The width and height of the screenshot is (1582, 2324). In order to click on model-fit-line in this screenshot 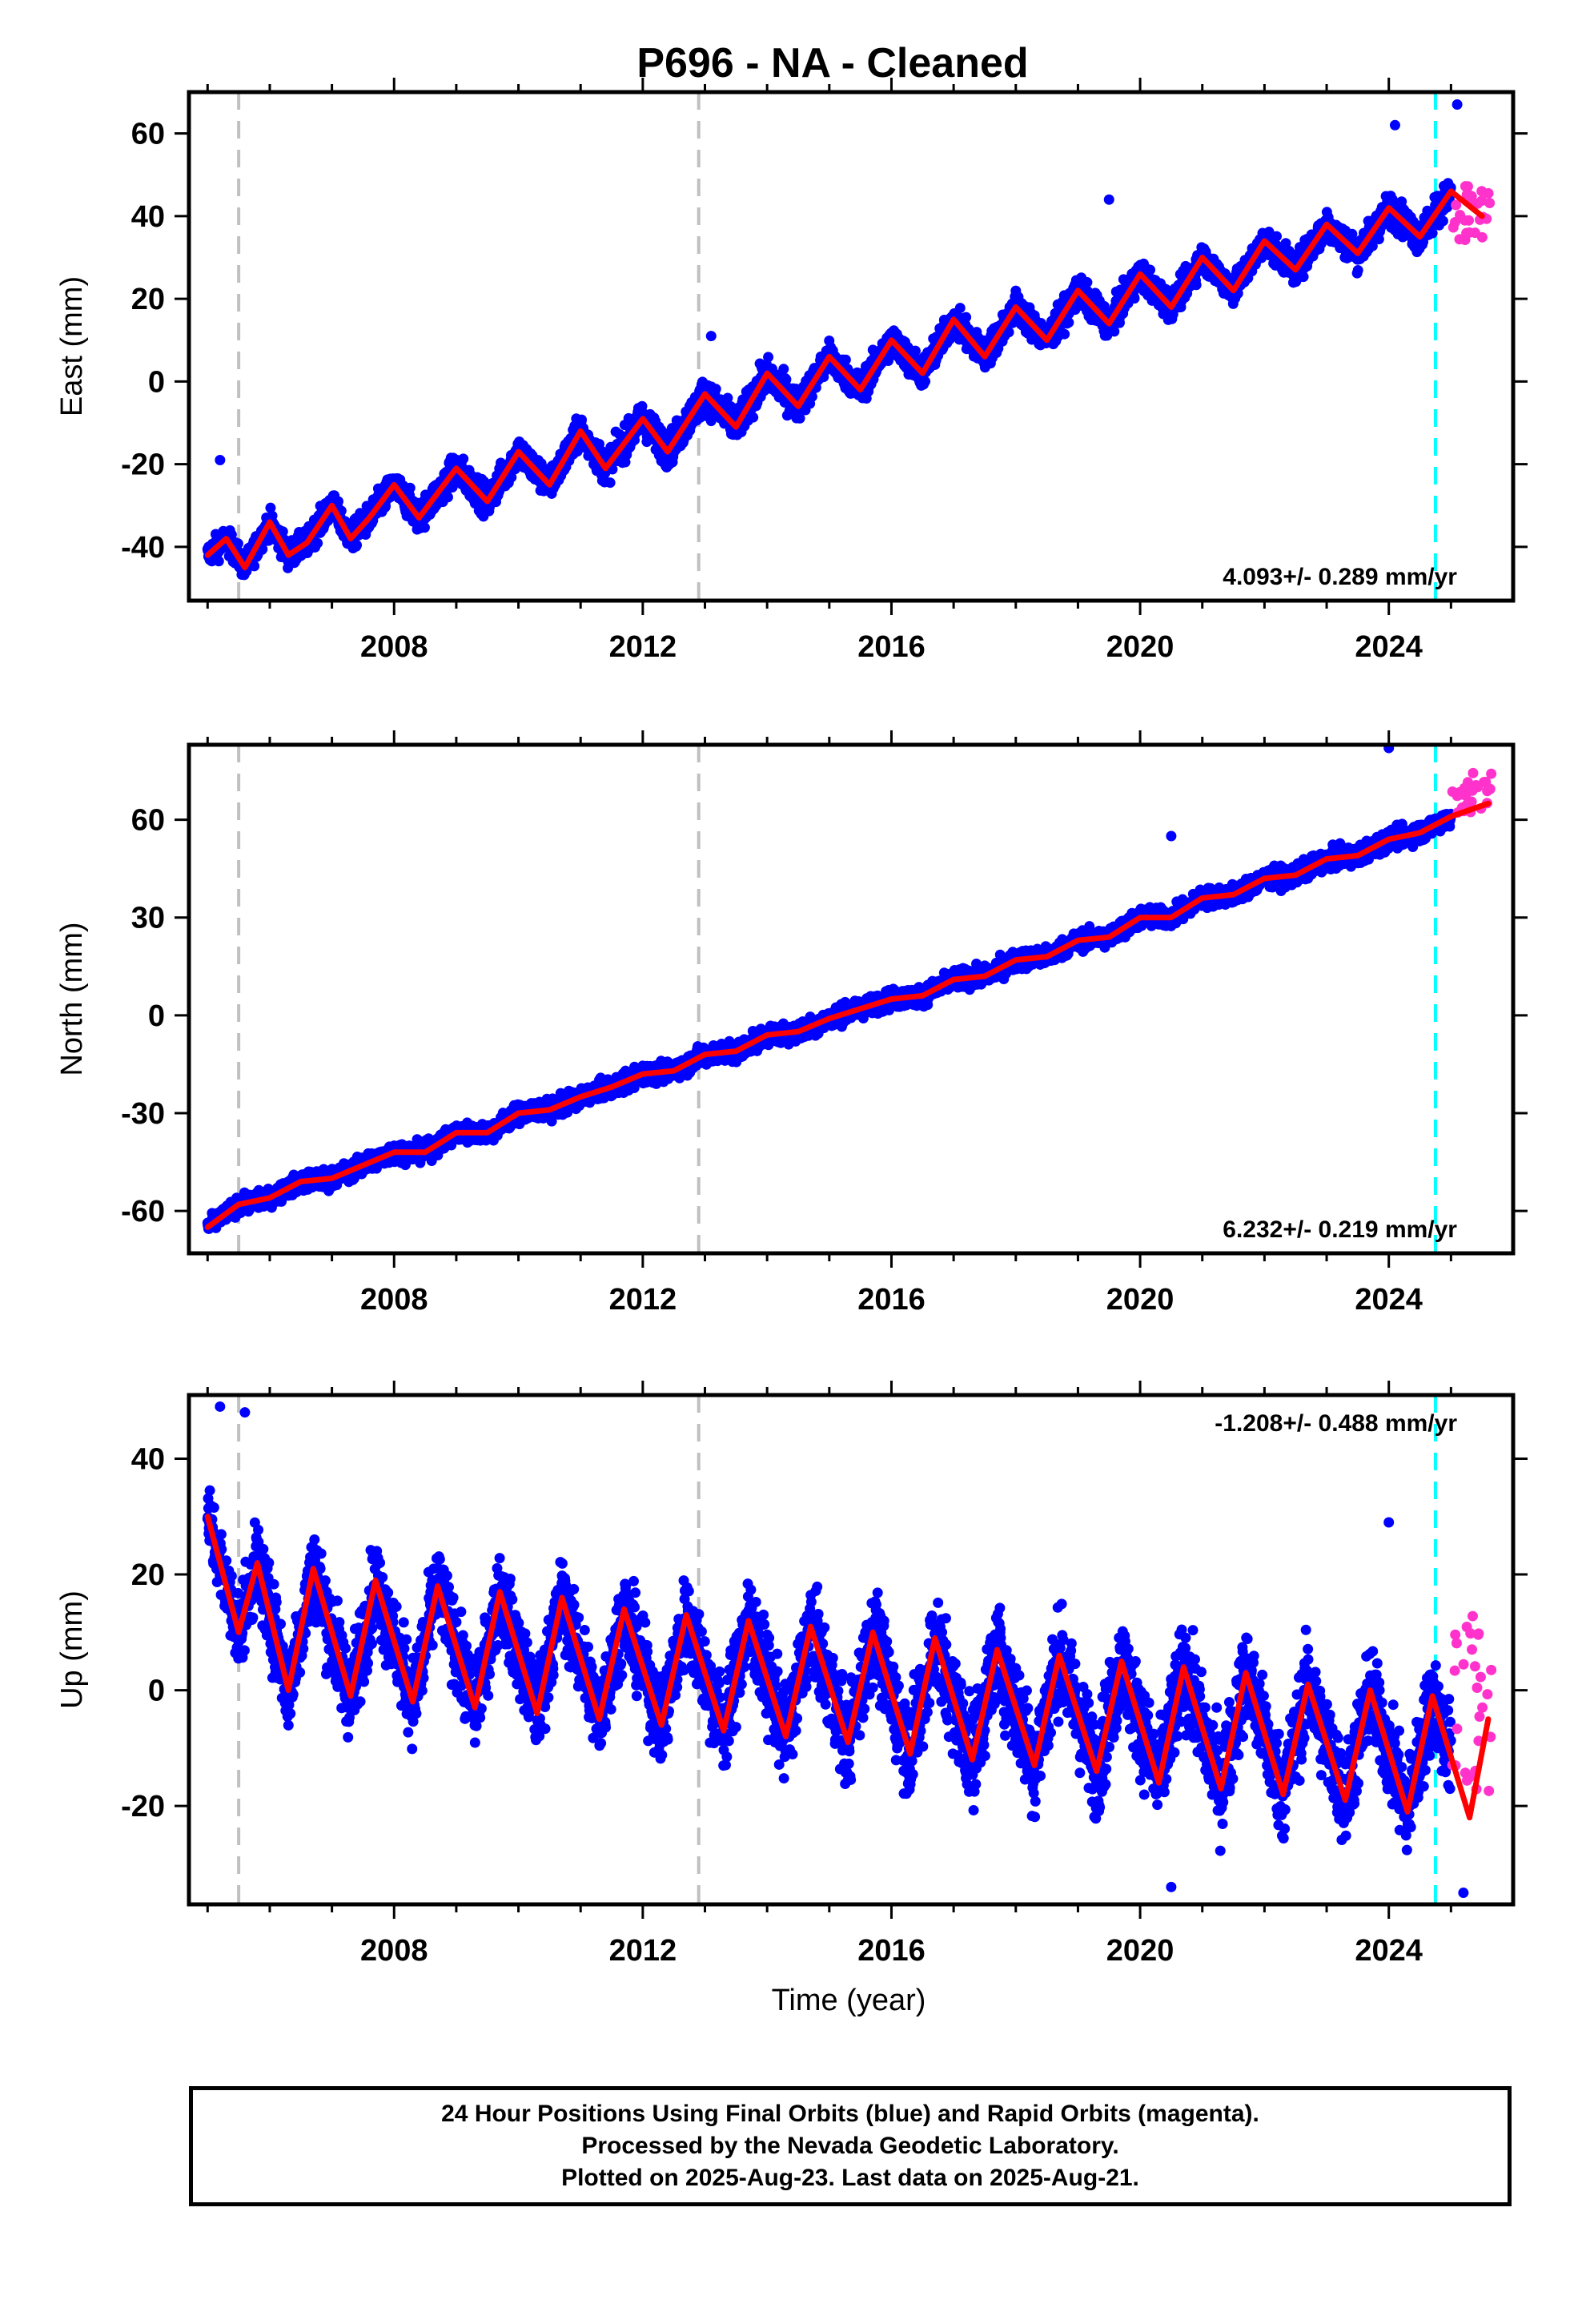, I will do `click(845, 379)`.